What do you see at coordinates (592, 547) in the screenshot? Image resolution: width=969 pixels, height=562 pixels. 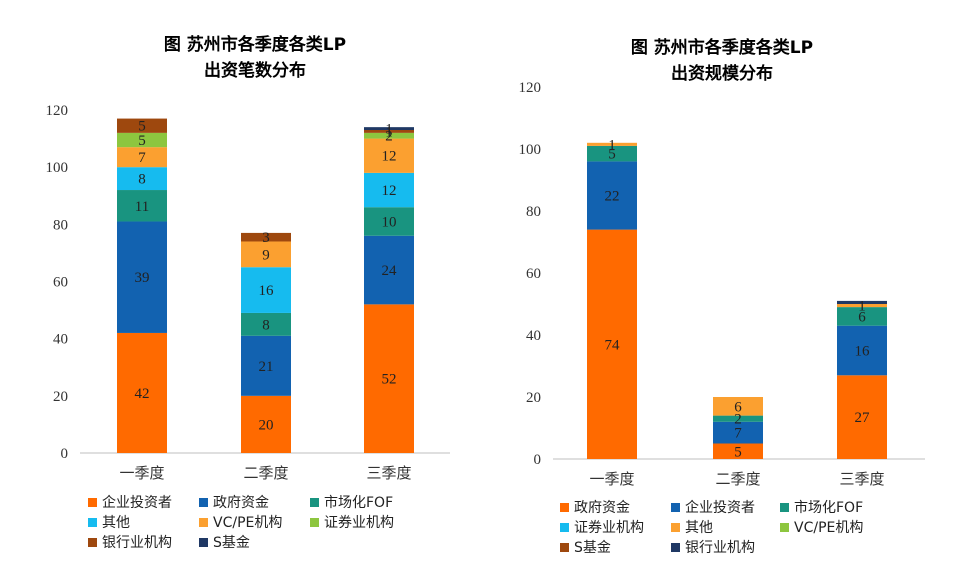 I see `legend-label: S基金` at bounding box center [592, 547].